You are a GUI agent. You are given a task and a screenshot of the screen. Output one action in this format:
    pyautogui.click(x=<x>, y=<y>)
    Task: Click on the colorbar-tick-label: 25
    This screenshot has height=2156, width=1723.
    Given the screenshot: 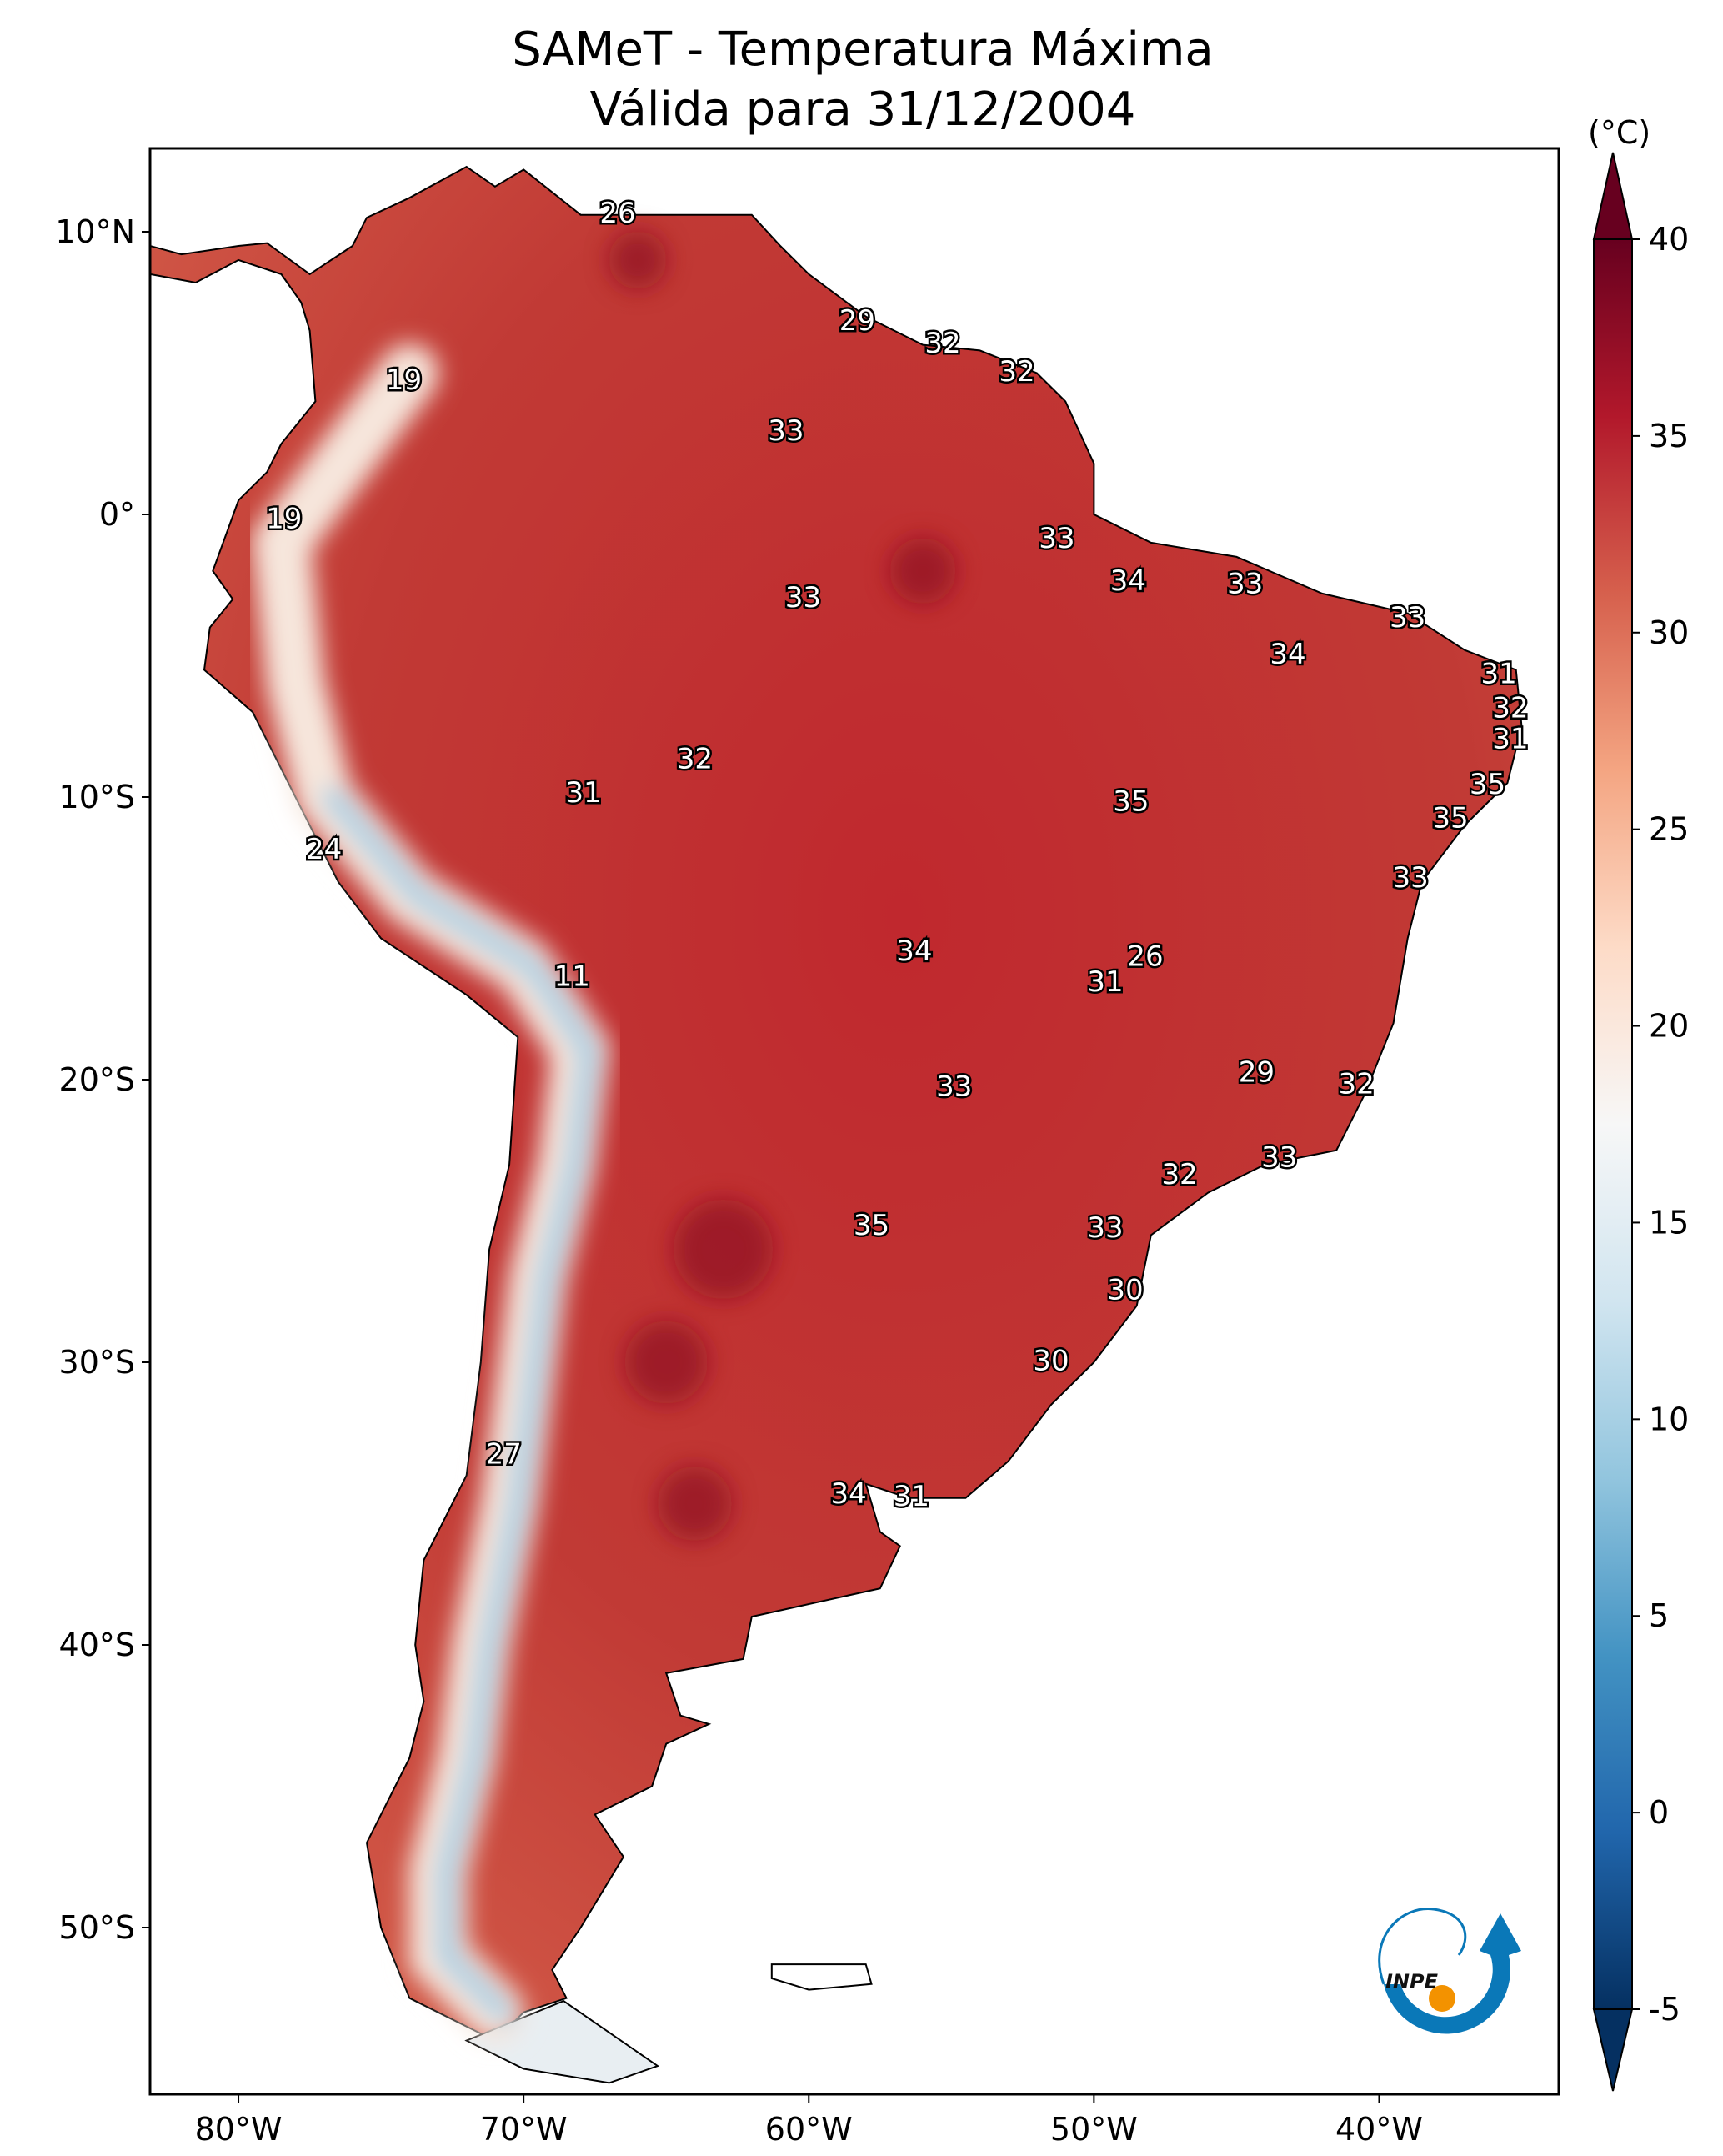 What is the action you would take?
    pyautogui.click(x=1669, y=829)
    